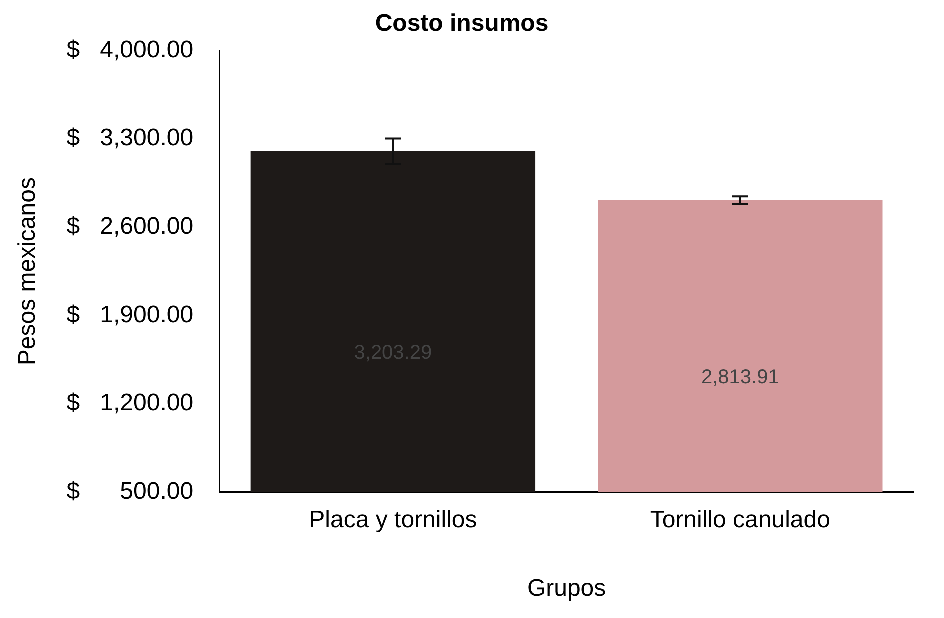  What do you see at coordinates (28, 272) in the screenshot?
I see `y-axis-title: Pesos mexicanos` at bounding box center [28, 272].